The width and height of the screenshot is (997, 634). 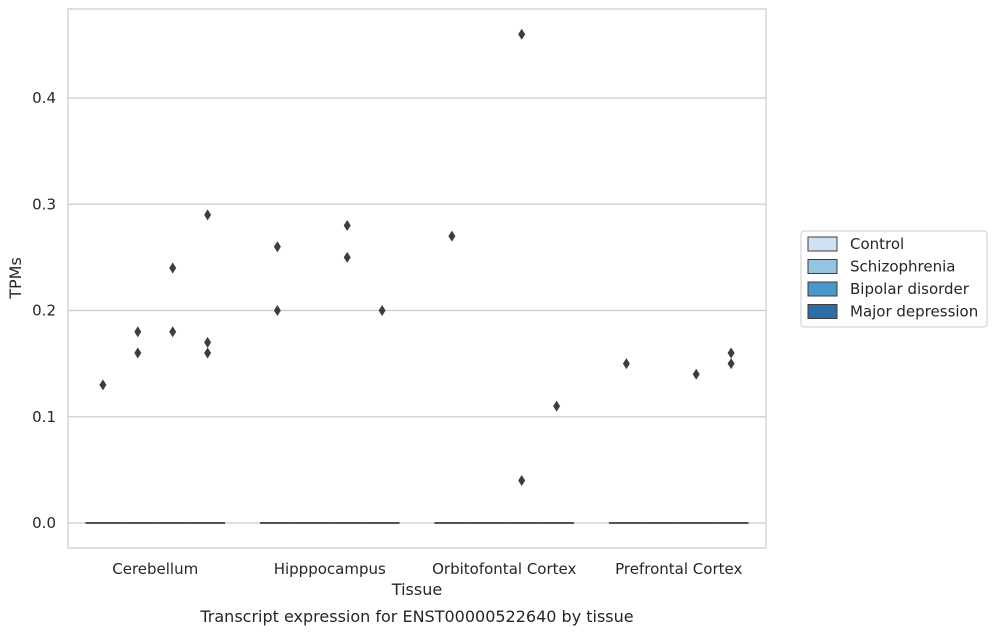 I want to click on legend-label: Control, so click(x=877, y=244).